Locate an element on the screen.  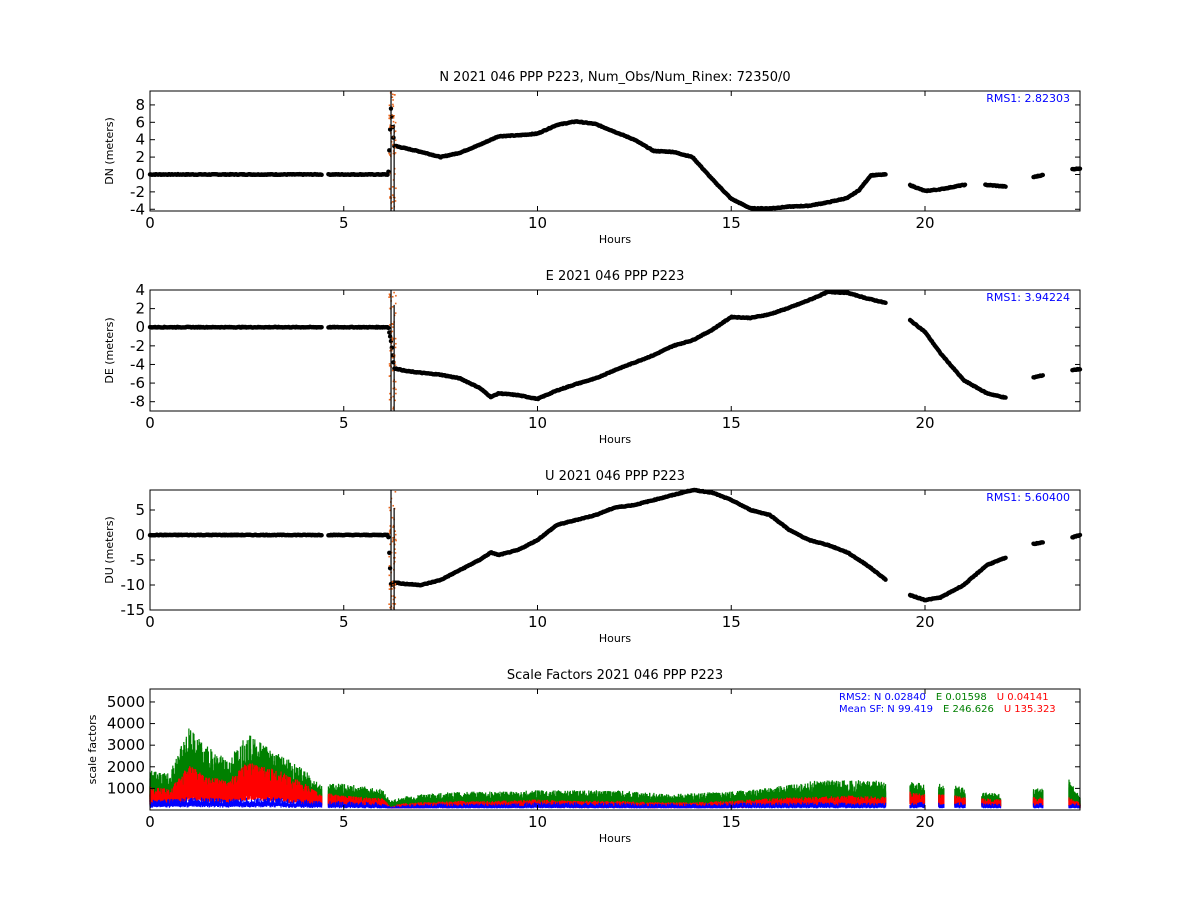
y-tick-label: -15 is located at coordinates (133, 610).